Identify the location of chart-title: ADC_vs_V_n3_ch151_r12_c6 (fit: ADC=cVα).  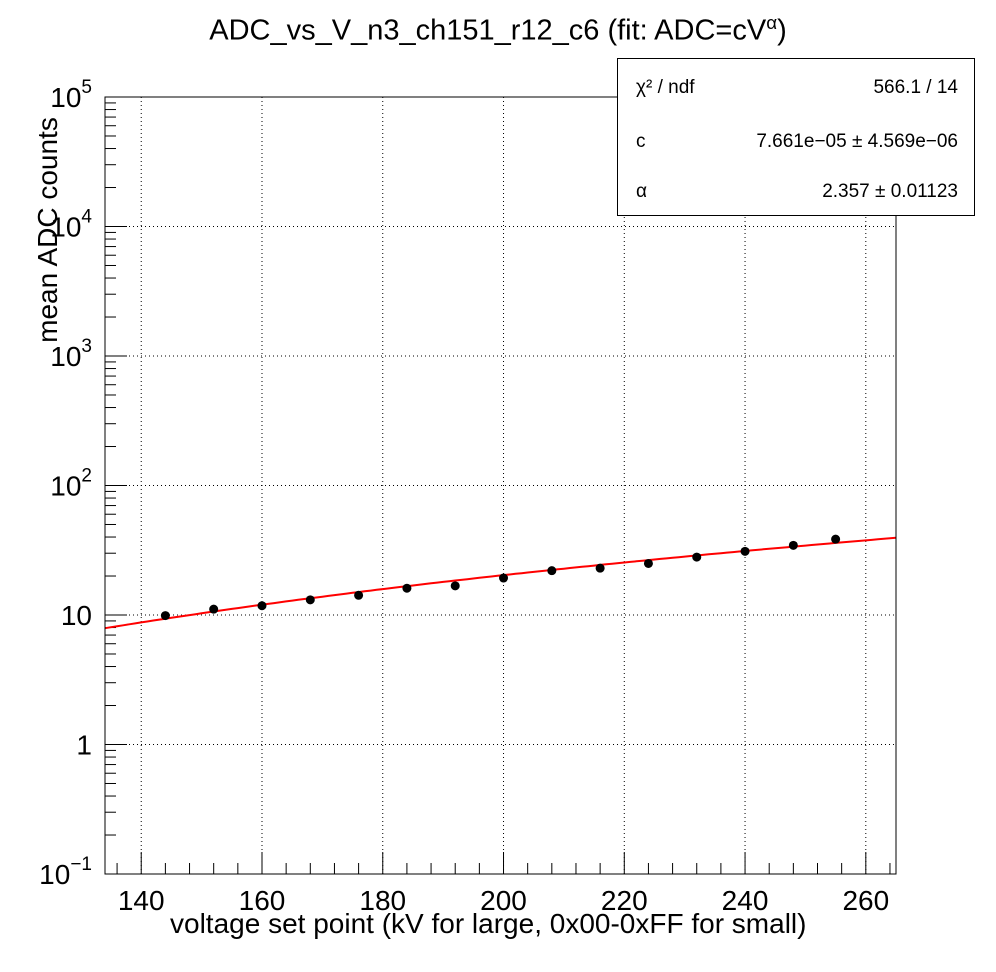
(498, 29).